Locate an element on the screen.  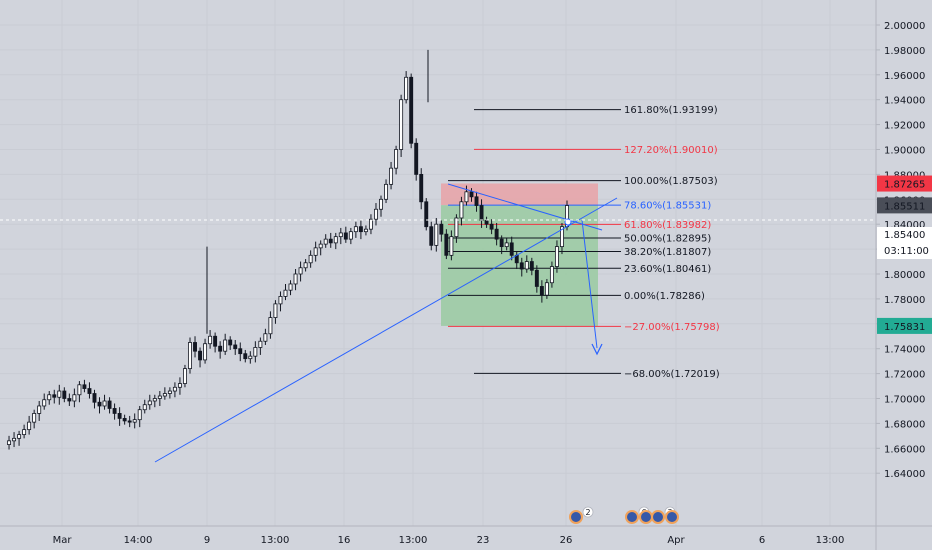
event-count-bubble is located at coordinates (588, 512).